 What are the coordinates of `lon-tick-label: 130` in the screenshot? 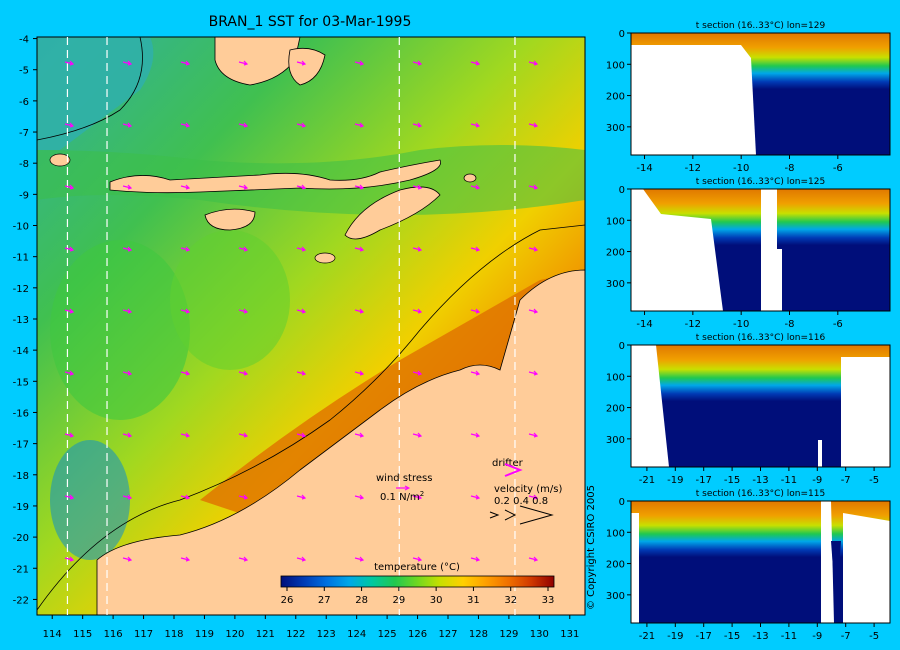 It's located at (539, 634).